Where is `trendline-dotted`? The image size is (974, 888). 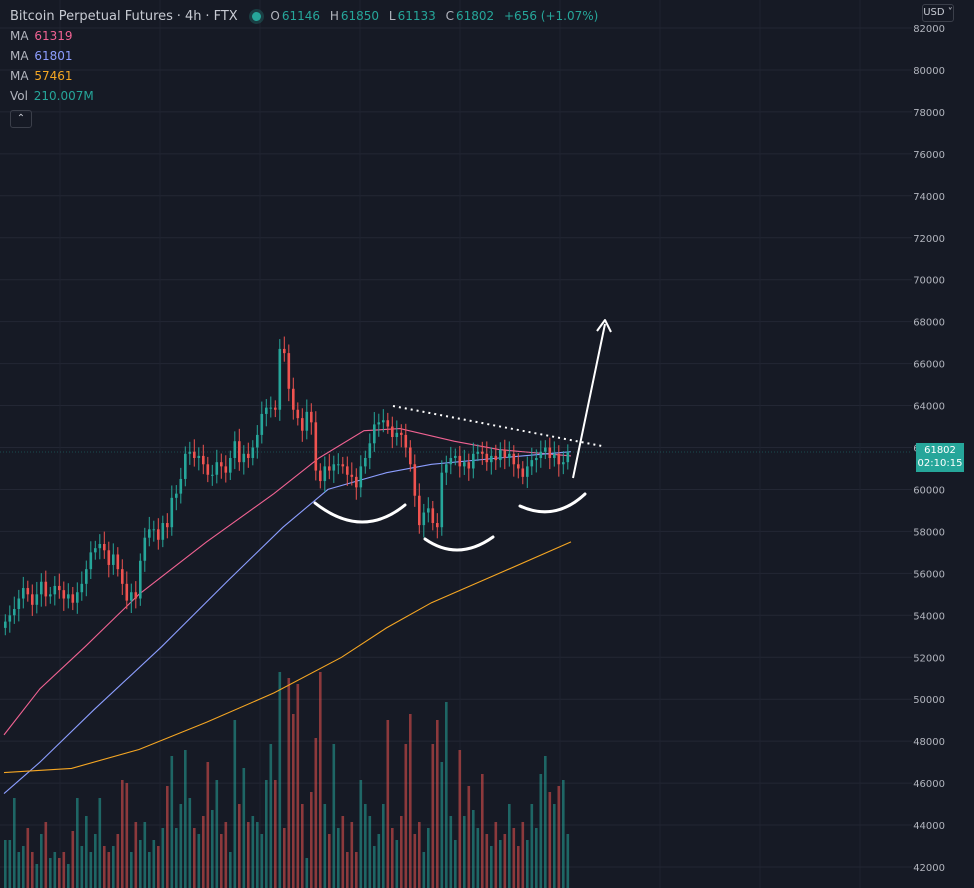
trendline-dotted is located at coordinates (497, 426).